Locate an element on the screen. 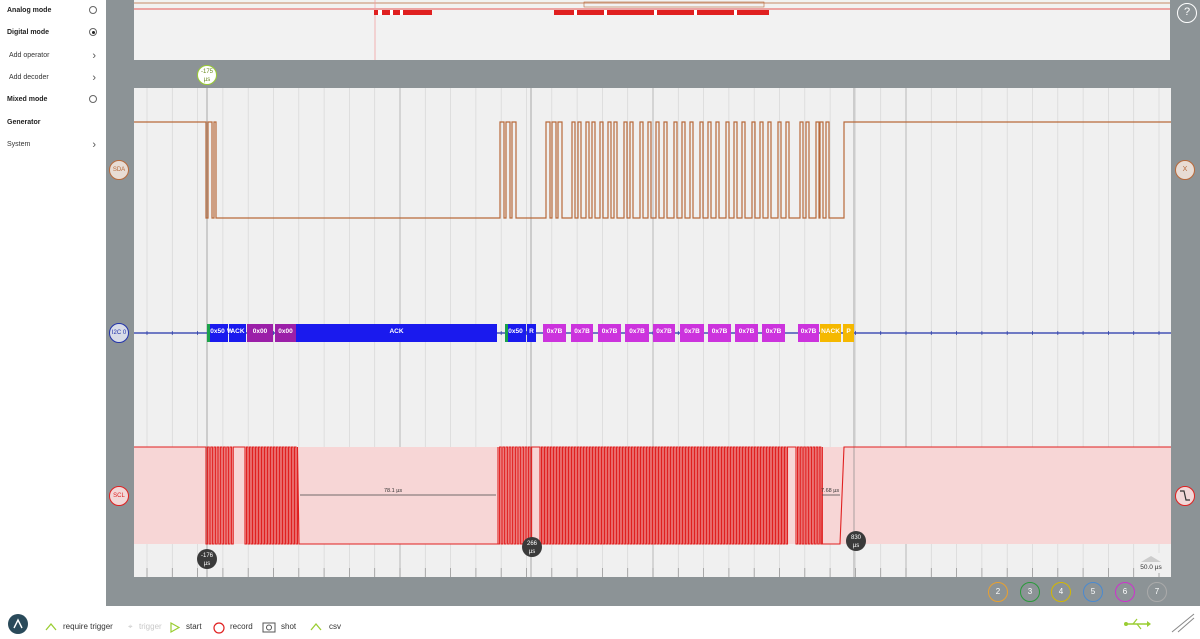 The height and width of the screenshot is (639, 1200). sda-waveform is located at coordinates (652, 170).